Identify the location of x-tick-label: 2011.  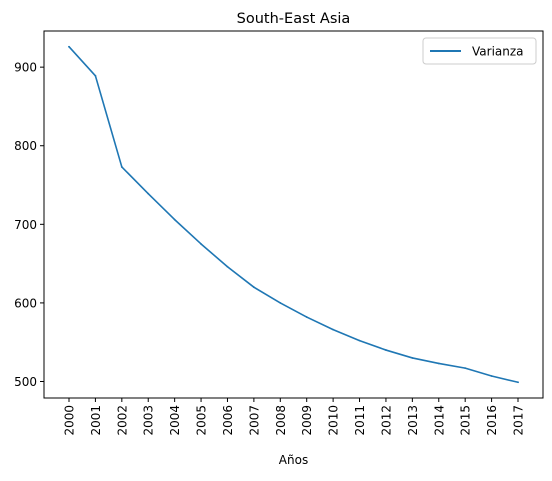
(360, 420).